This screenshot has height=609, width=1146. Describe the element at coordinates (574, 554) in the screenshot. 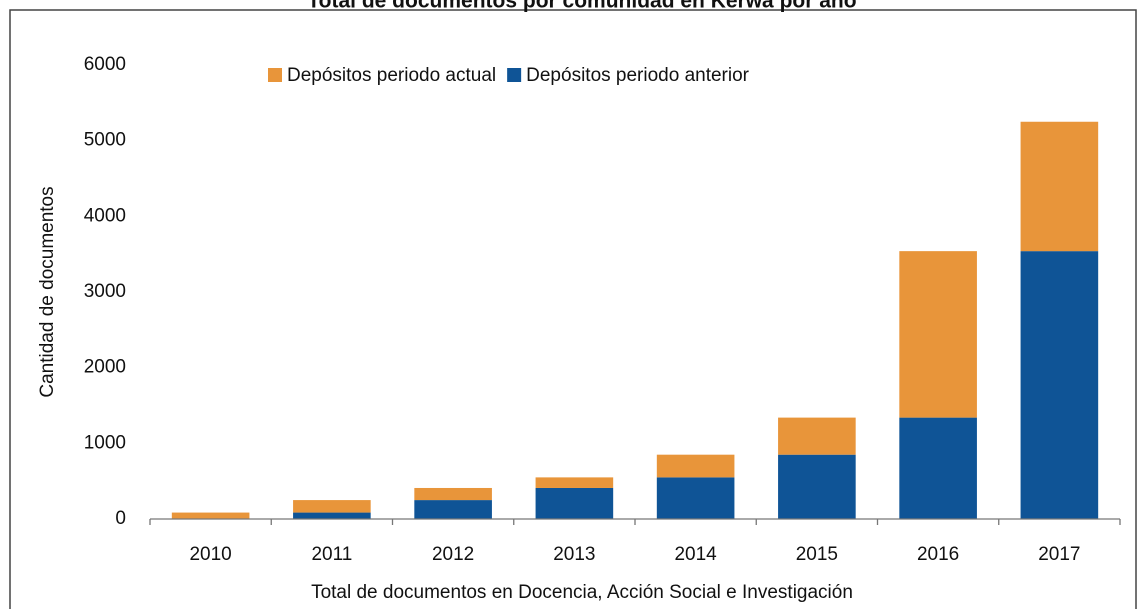

I see `x-tick-label: 2013` at that location.